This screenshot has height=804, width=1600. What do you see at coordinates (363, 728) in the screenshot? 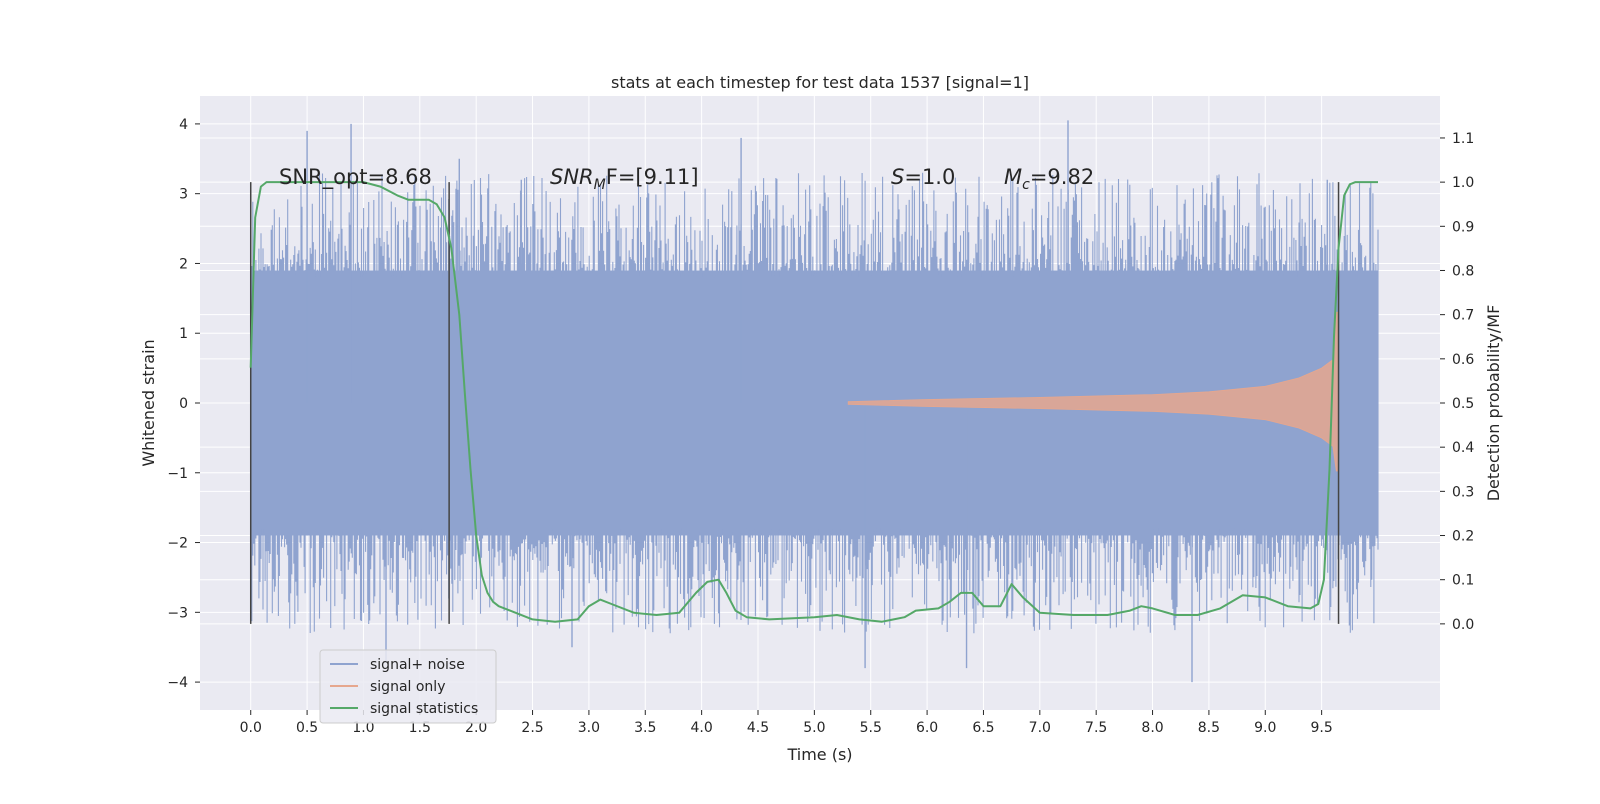
I see `x-tick-label: 1.0` at bounding box center [363, 728].